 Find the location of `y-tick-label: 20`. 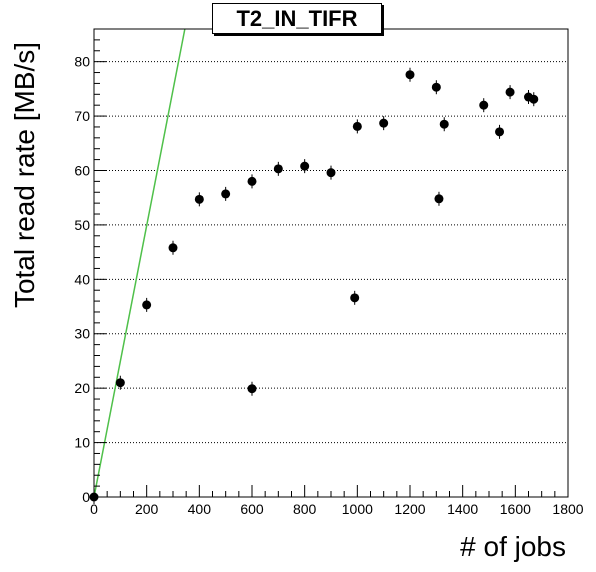

y-tick-label: 20 is located at coordinates (82, 388).